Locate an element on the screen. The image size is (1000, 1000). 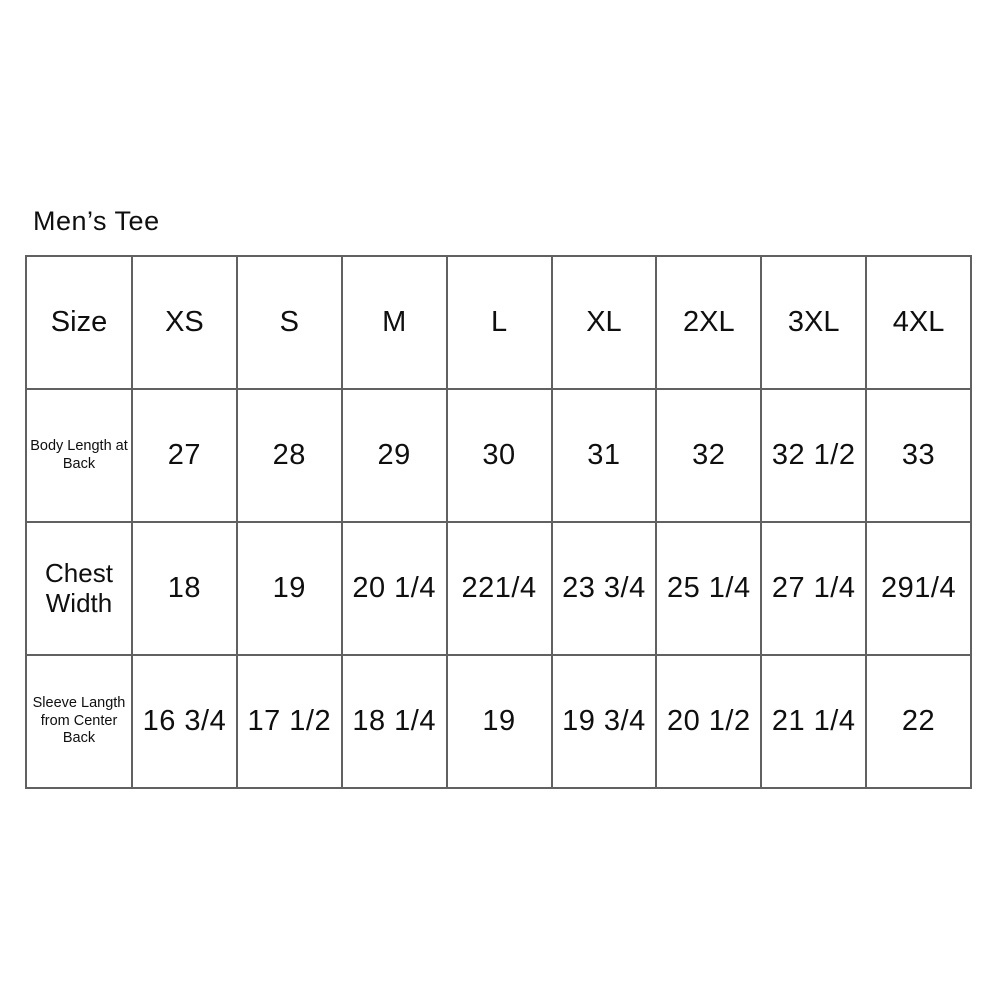
col-header-3xl: 3XL is located at coordinates (814, 322).